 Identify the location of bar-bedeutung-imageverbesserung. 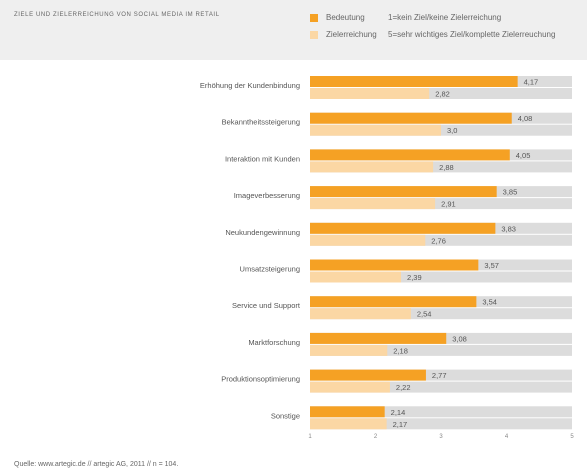
(403, 192).